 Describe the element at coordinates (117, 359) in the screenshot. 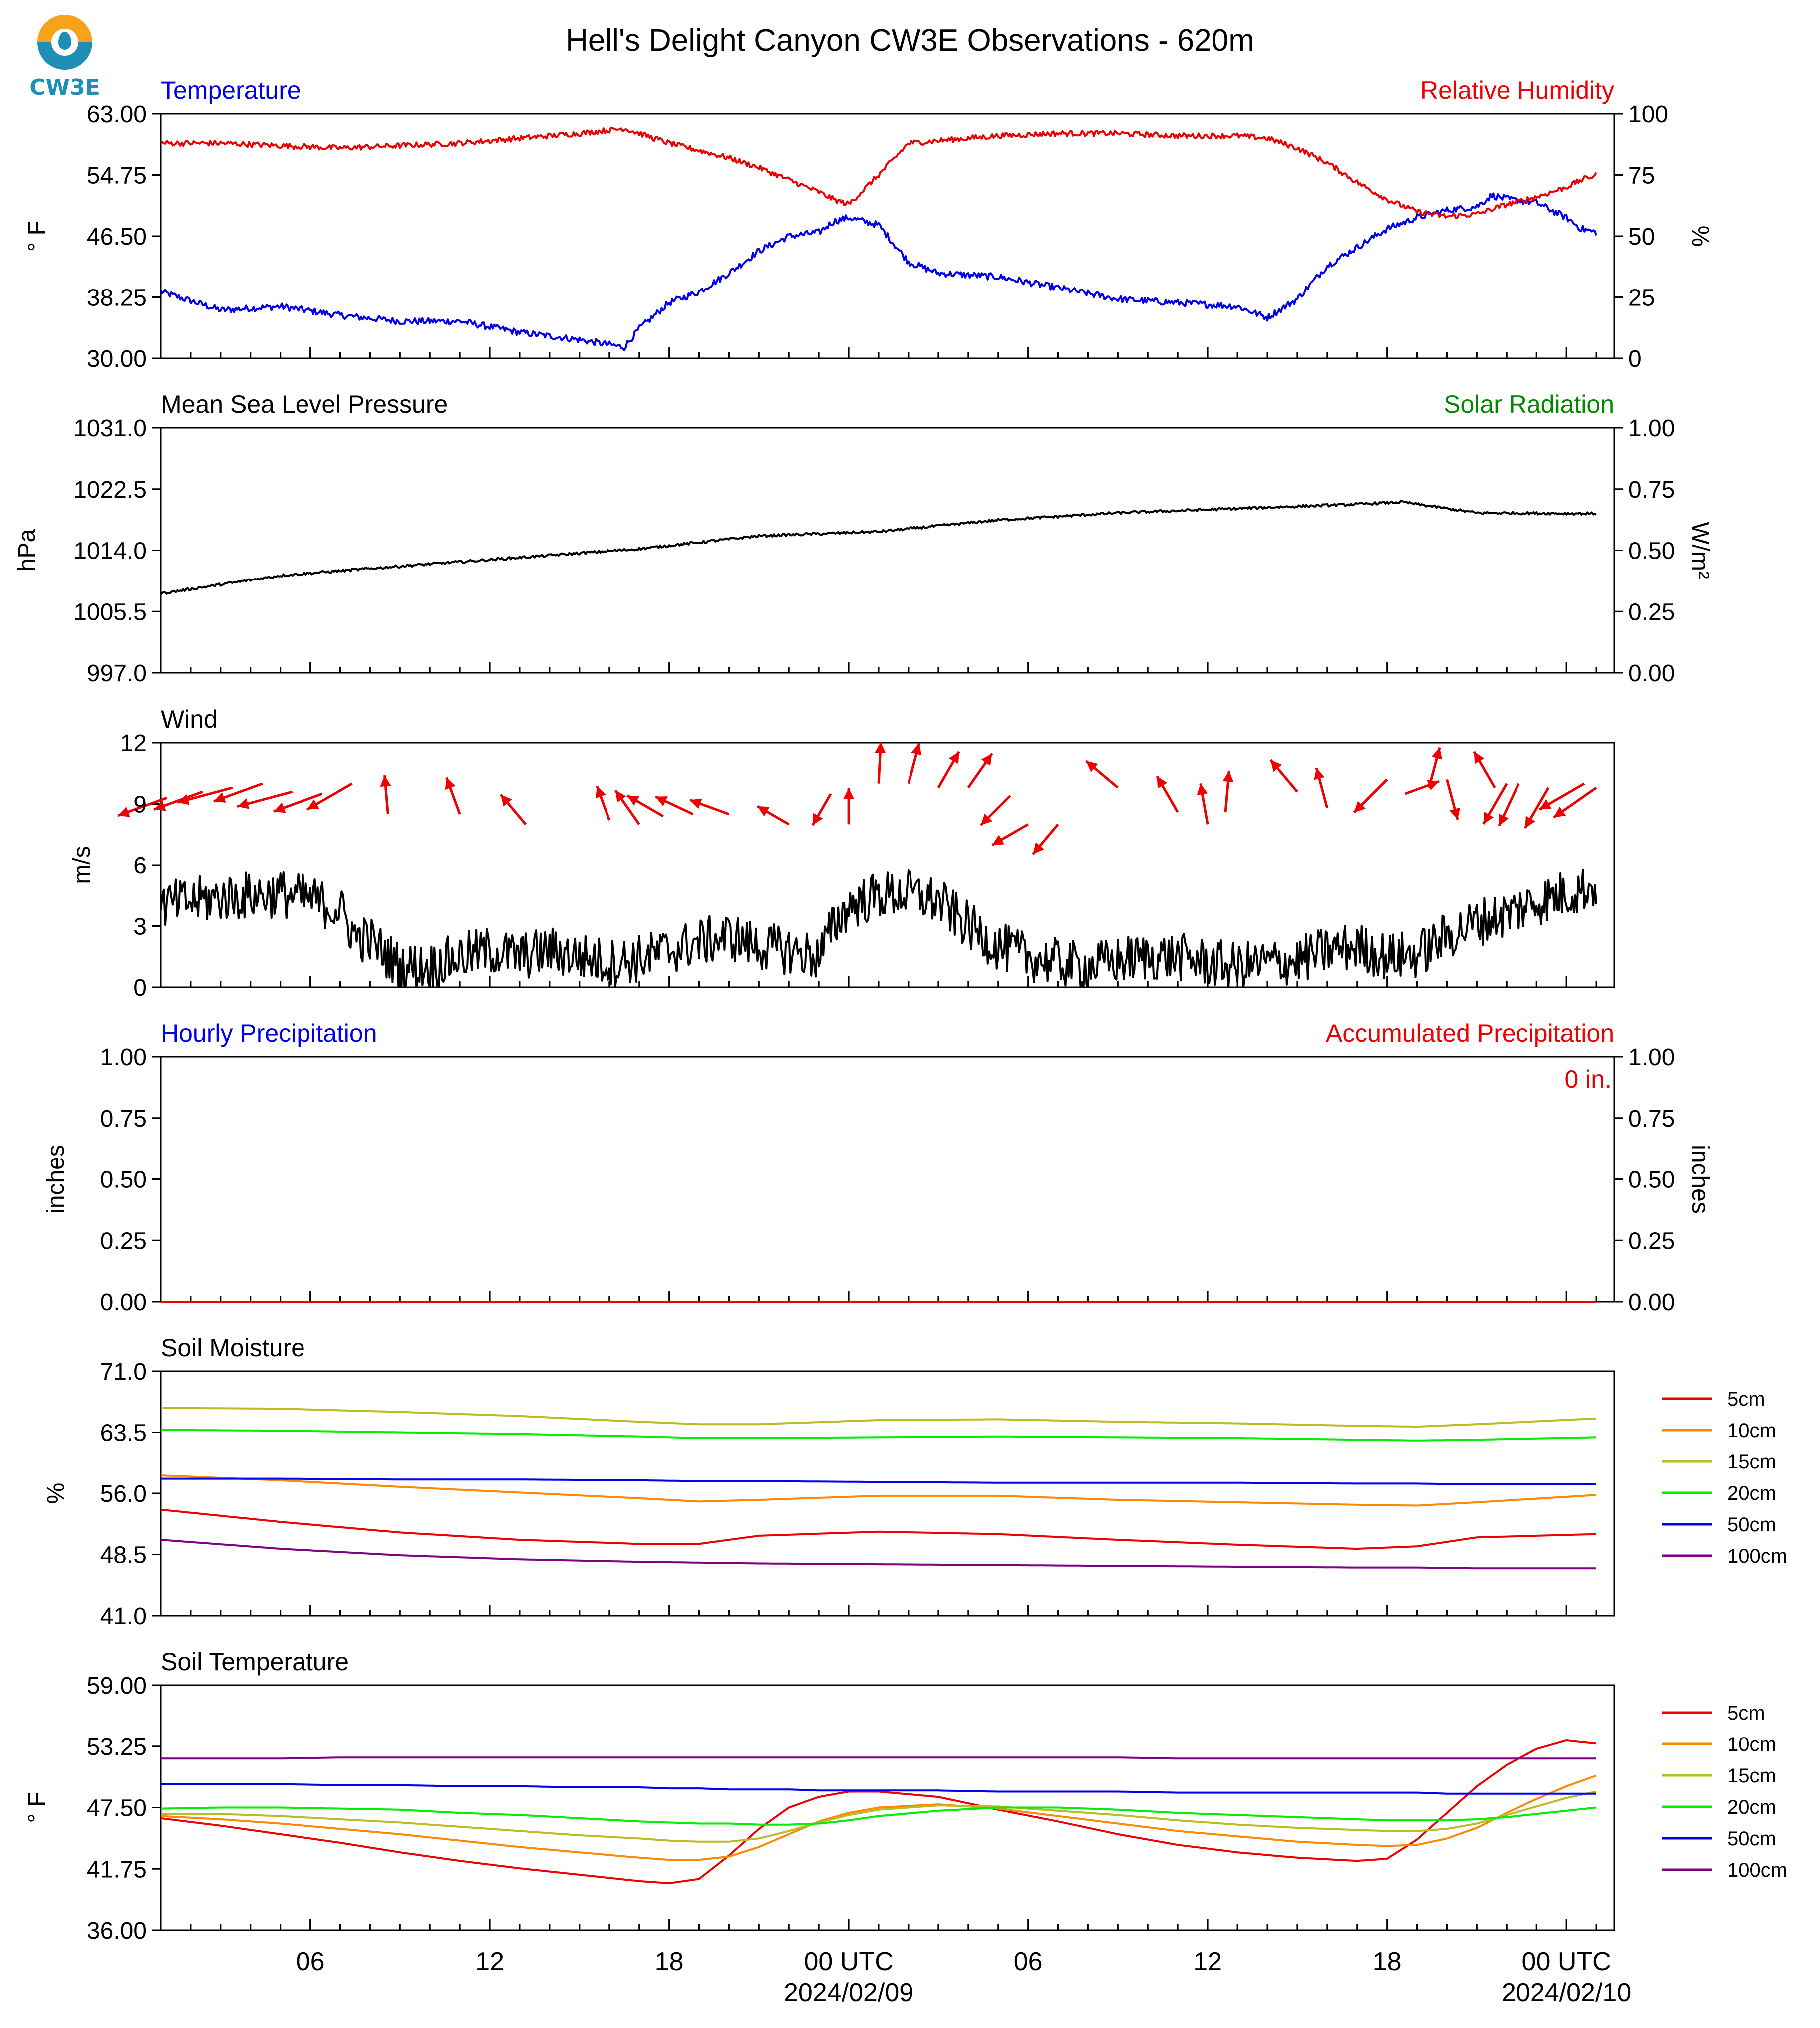

I see `y-tick-label-left: 30.00` at that location.